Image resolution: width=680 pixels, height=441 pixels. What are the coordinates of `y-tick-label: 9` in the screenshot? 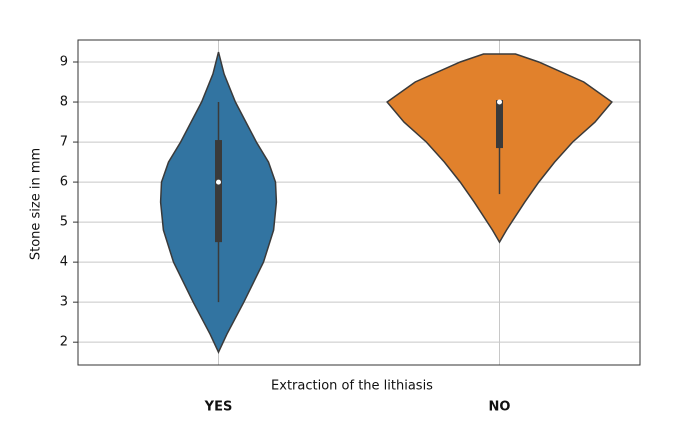 It's located at (64, 62).